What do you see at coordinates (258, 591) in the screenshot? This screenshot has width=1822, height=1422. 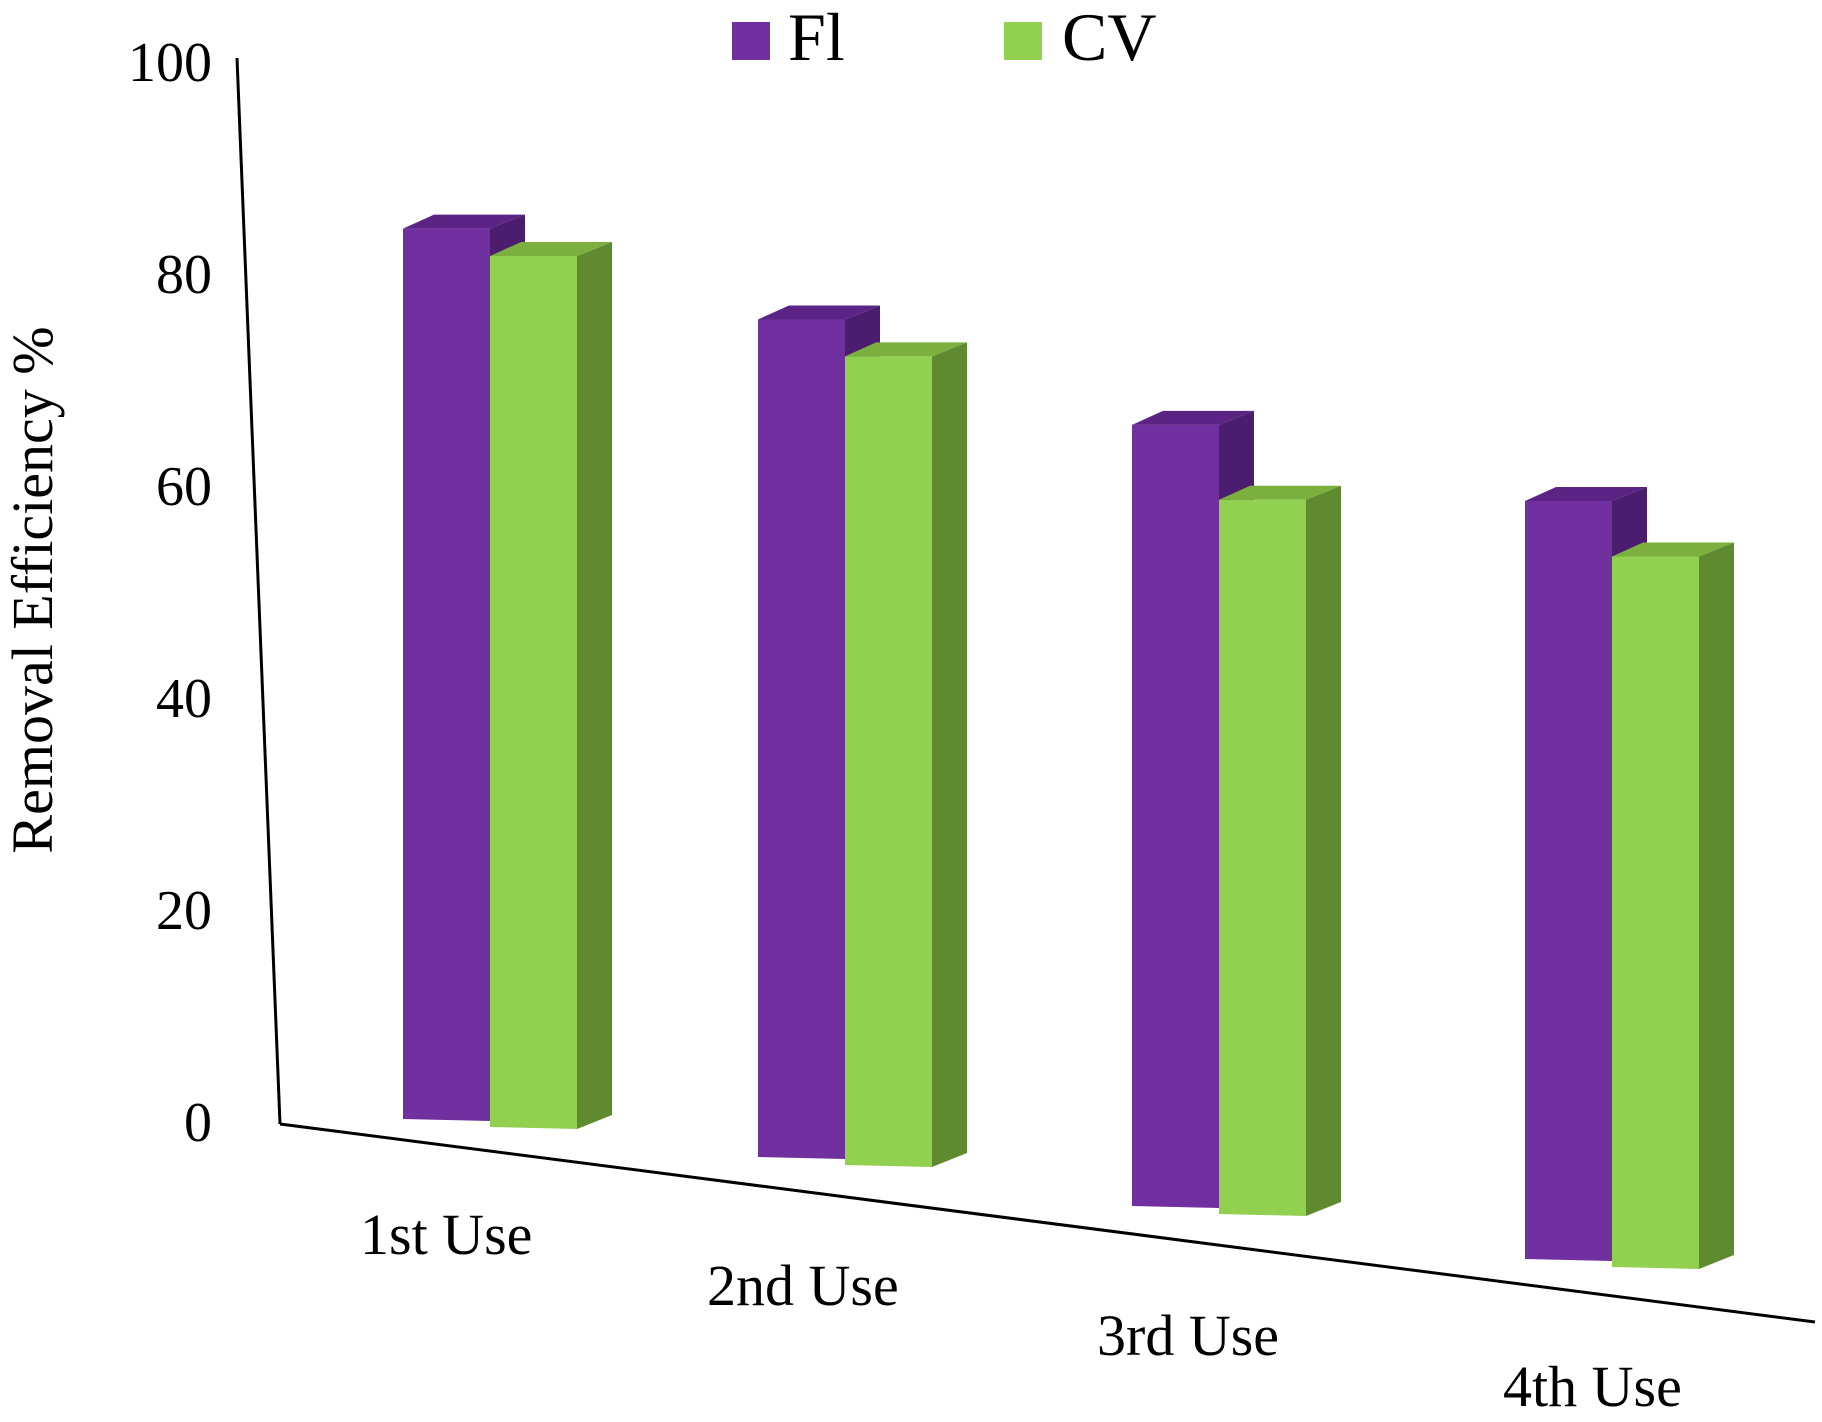 I see `y-axis-line` at bounding box center [258, 591].